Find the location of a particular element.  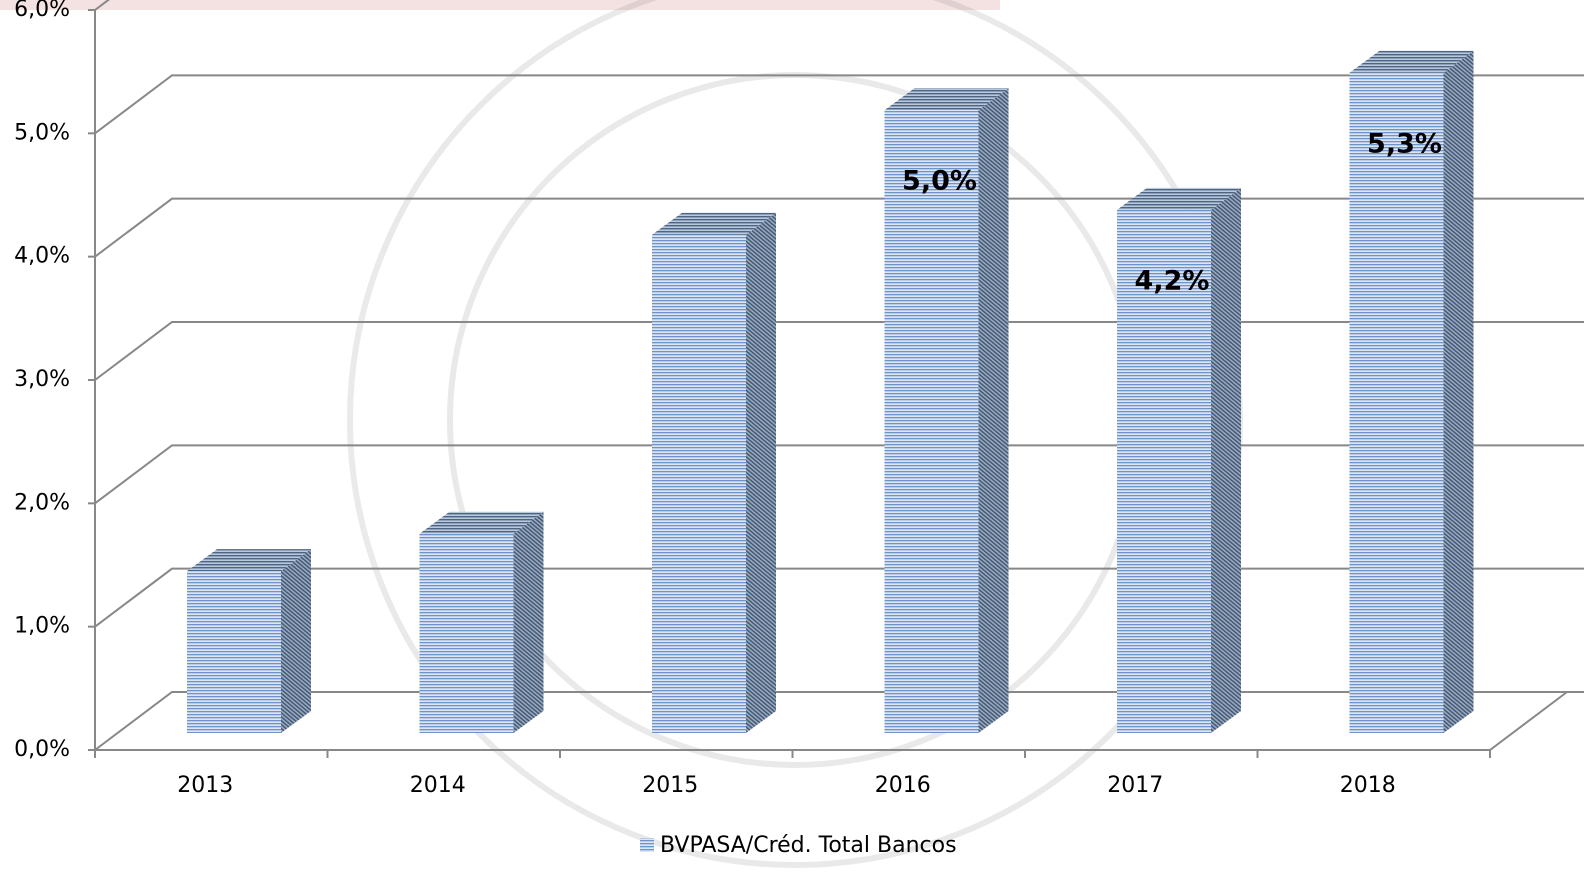

data-label: 5,0% is located at coordinates (939, 181).